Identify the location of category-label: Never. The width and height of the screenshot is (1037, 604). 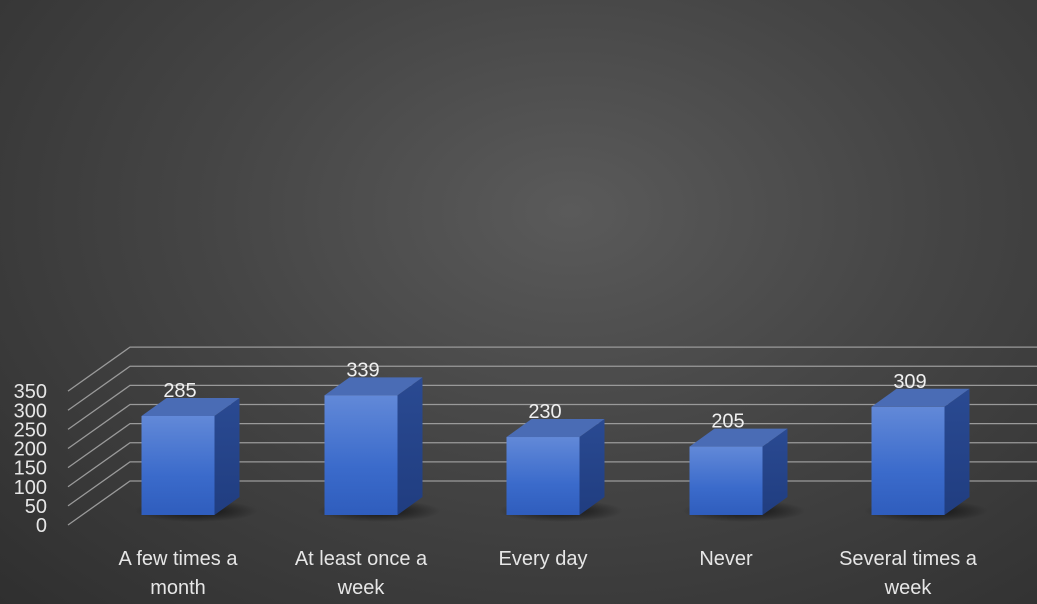
(726, 559).